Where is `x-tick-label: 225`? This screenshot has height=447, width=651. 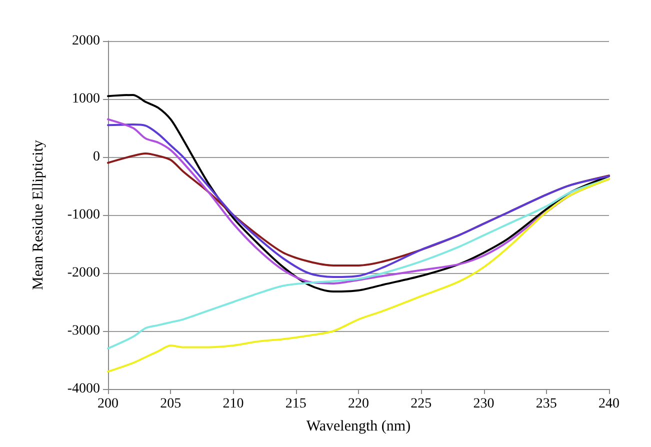 x-tick-label: 225 is located at coordinates (421, 404).